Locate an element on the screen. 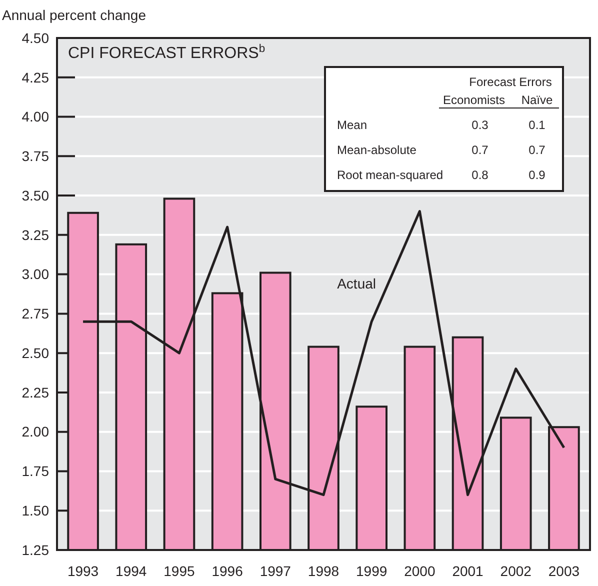 Image resolution: width=598 pixels, height=586 pixels. annotation: Economists is located at coordinates (474, 100).